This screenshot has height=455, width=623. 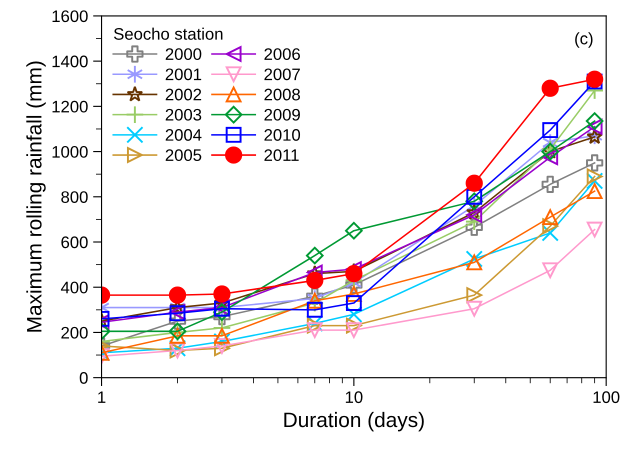 I want to click on y-axis-title: Maximum rolling rainfall (mm), so click(x=36, y=196).